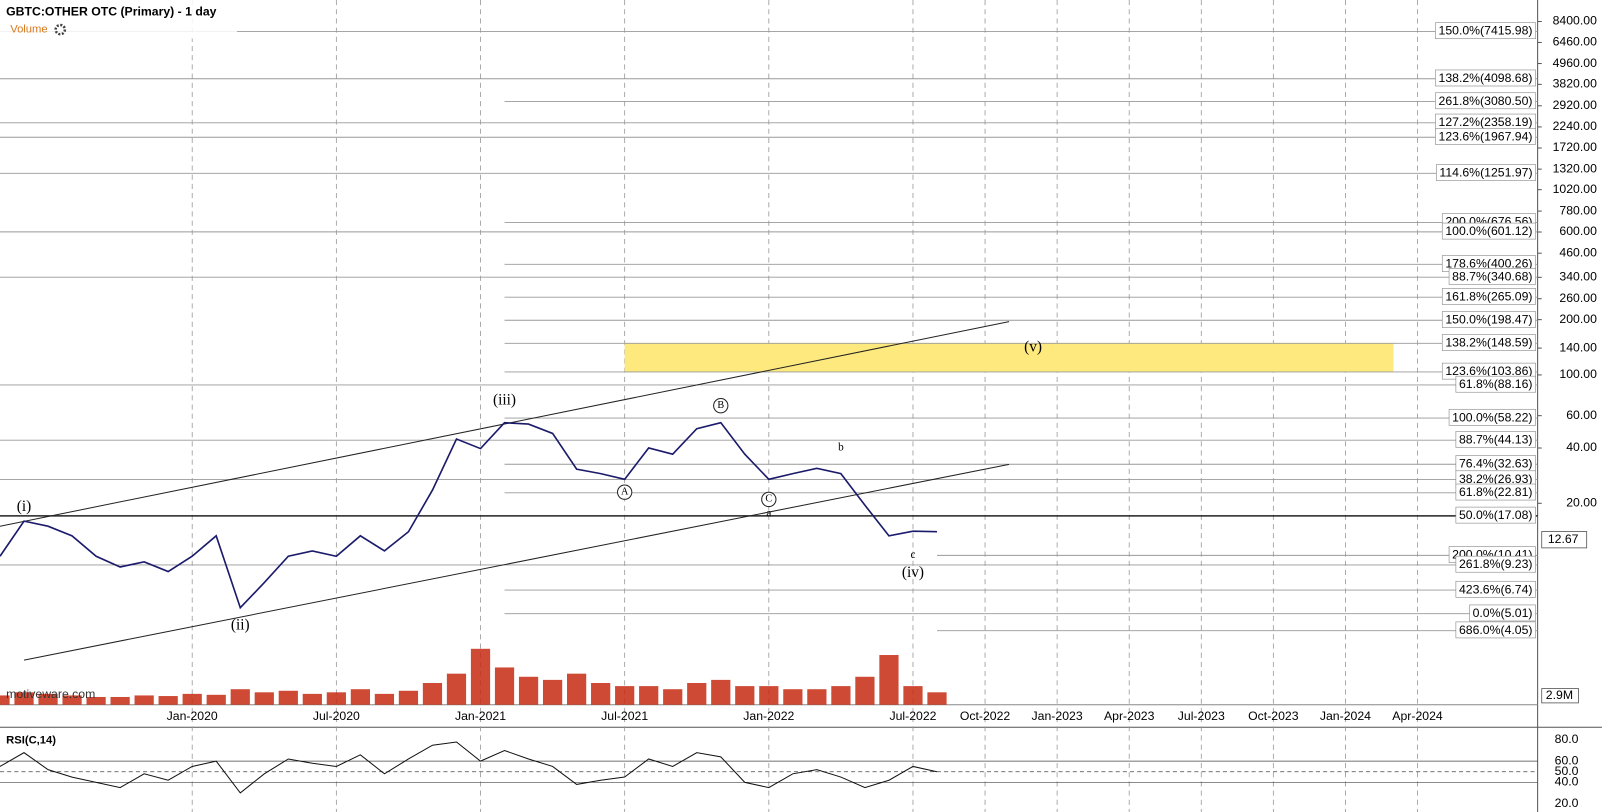 The image size is (1602, 812). I want to click on y-tick-label: 600.00, so click(1578, 231).